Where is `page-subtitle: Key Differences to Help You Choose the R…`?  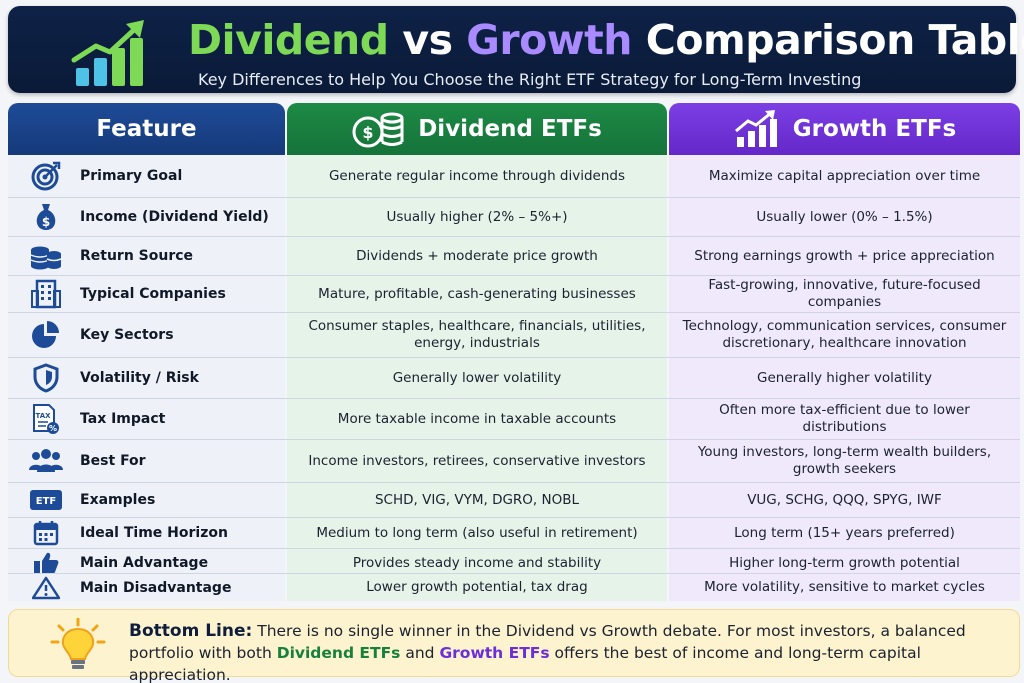 page-subtitle: Key Differences to Help You Choose the R… is located at coordinates (530, 79).